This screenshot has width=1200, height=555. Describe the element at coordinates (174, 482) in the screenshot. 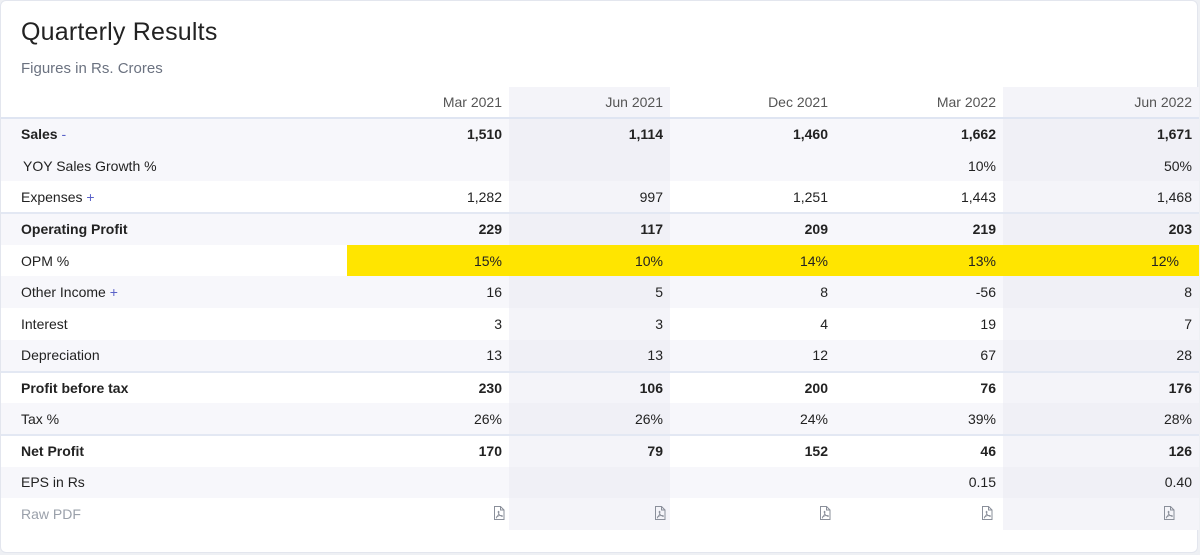

I see `row-label: EPS in Rs` at that location.